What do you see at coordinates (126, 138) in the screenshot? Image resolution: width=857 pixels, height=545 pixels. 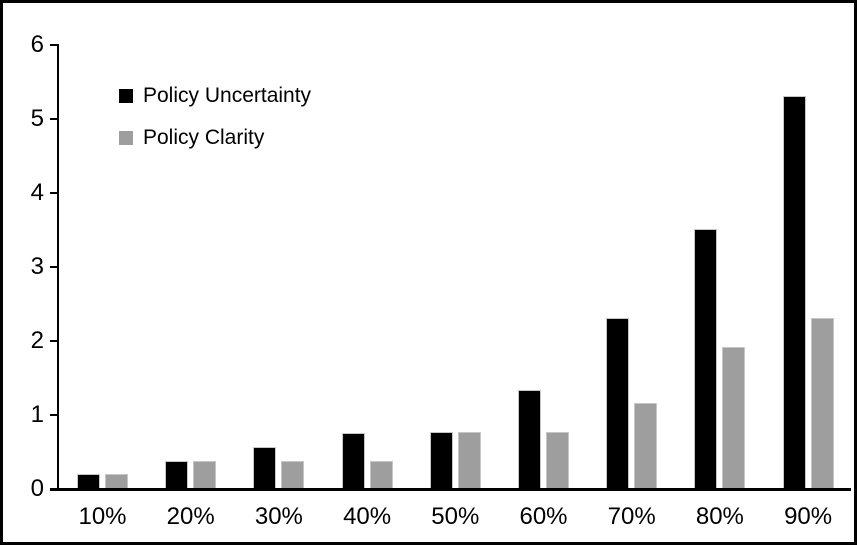 I see `legend-swatch-policy-clarity` at bounding box center [126, 138].